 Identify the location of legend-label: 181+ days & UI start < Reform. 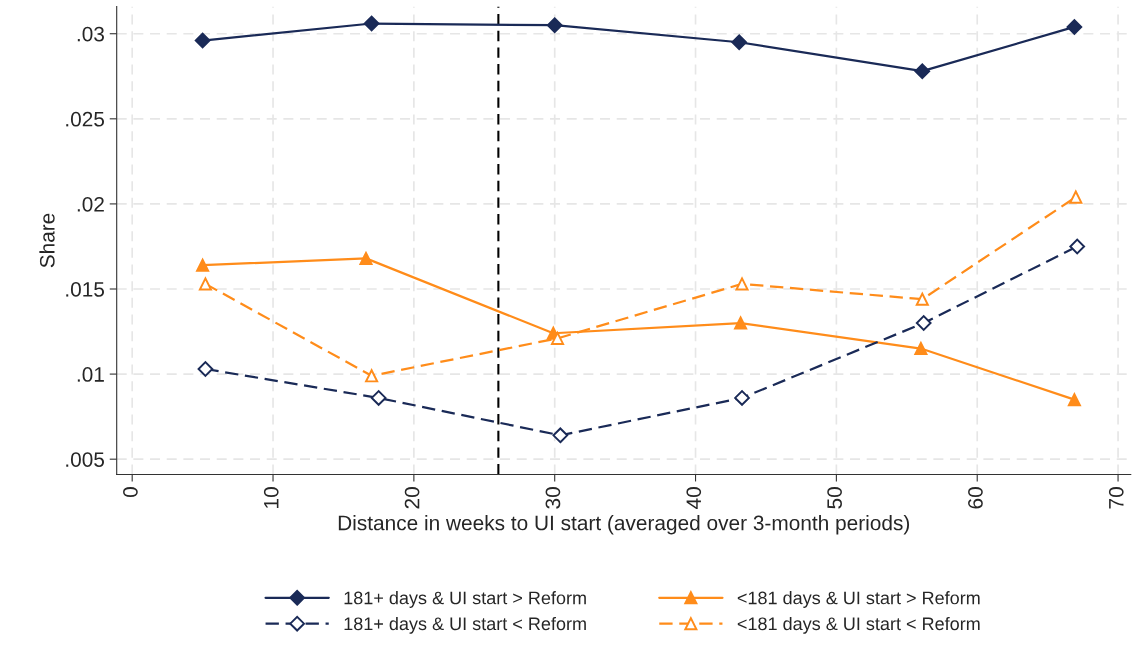
(465, 625).